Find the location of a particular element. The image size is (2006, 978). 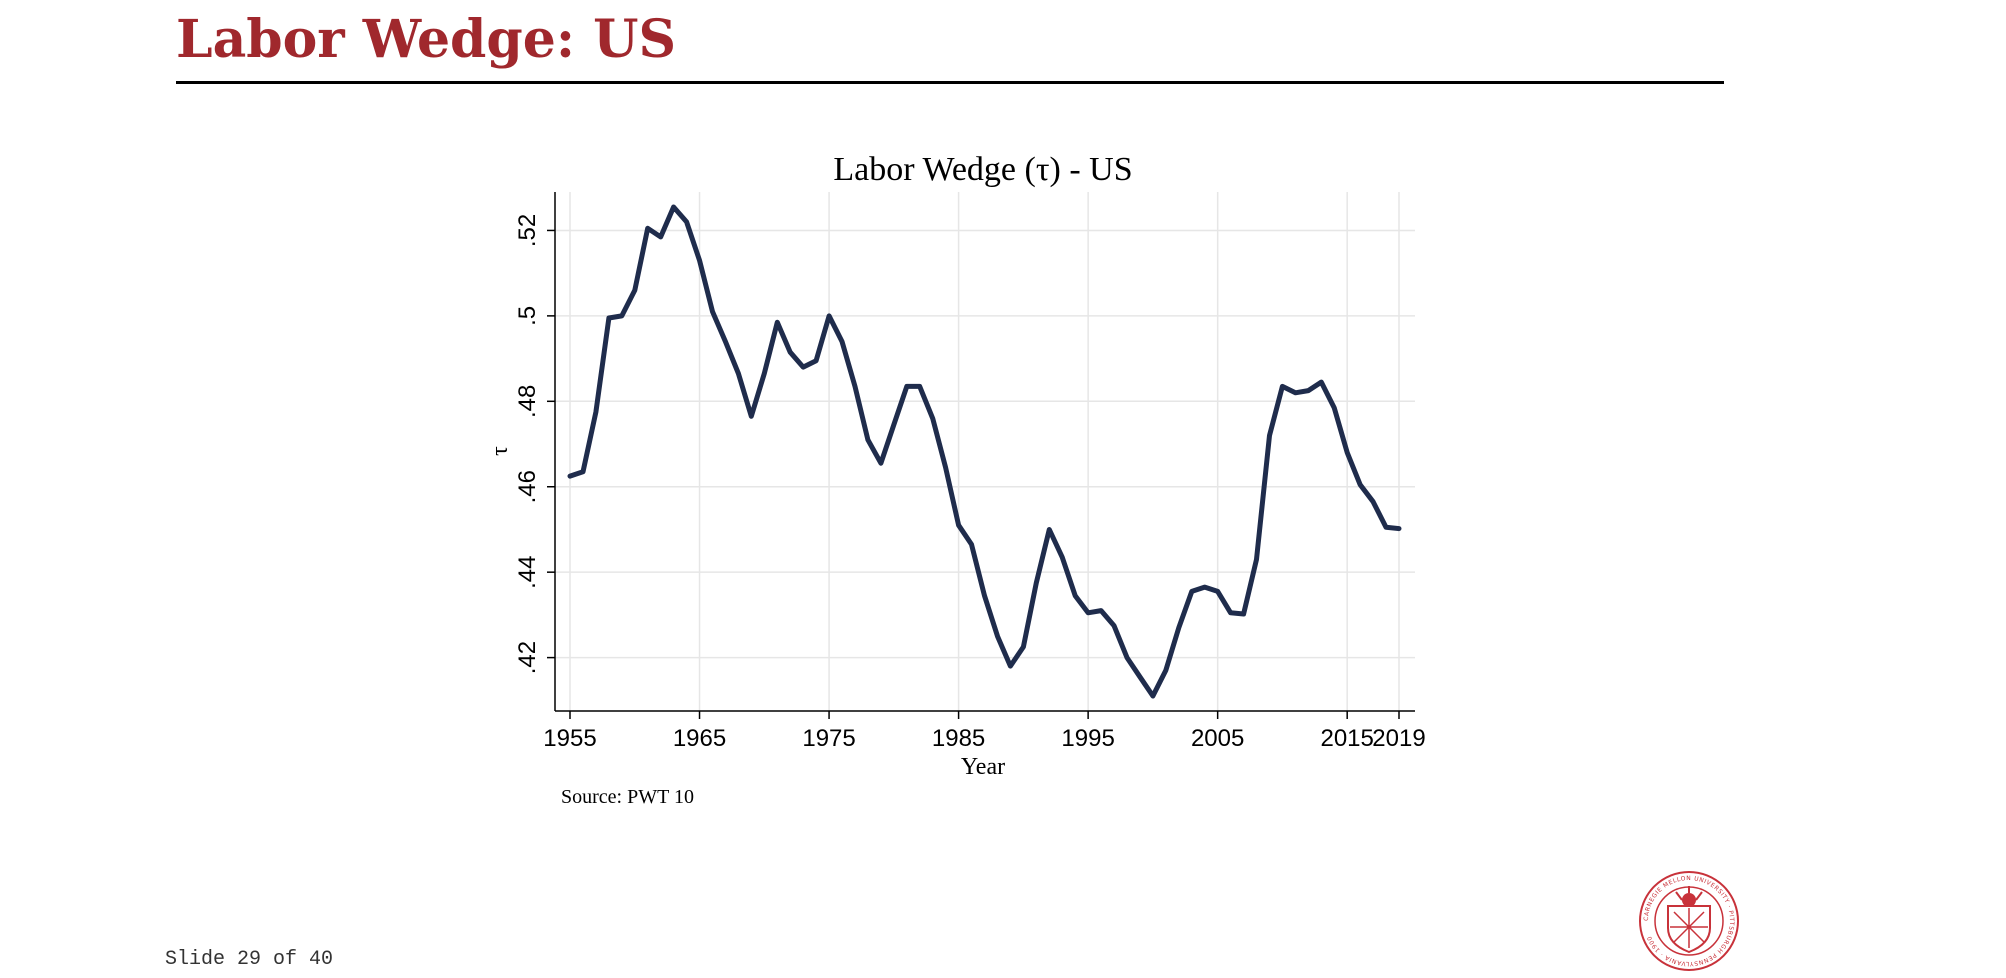

seal-shield-icon is located at coordinates (1689, 929).